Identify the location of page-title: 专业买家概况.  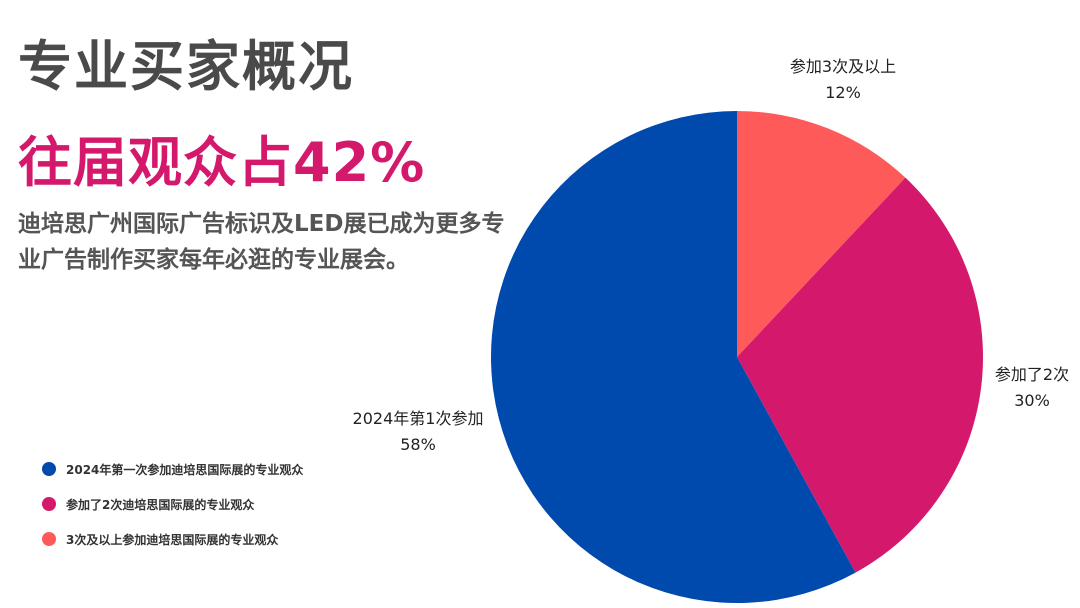
(186, 66).